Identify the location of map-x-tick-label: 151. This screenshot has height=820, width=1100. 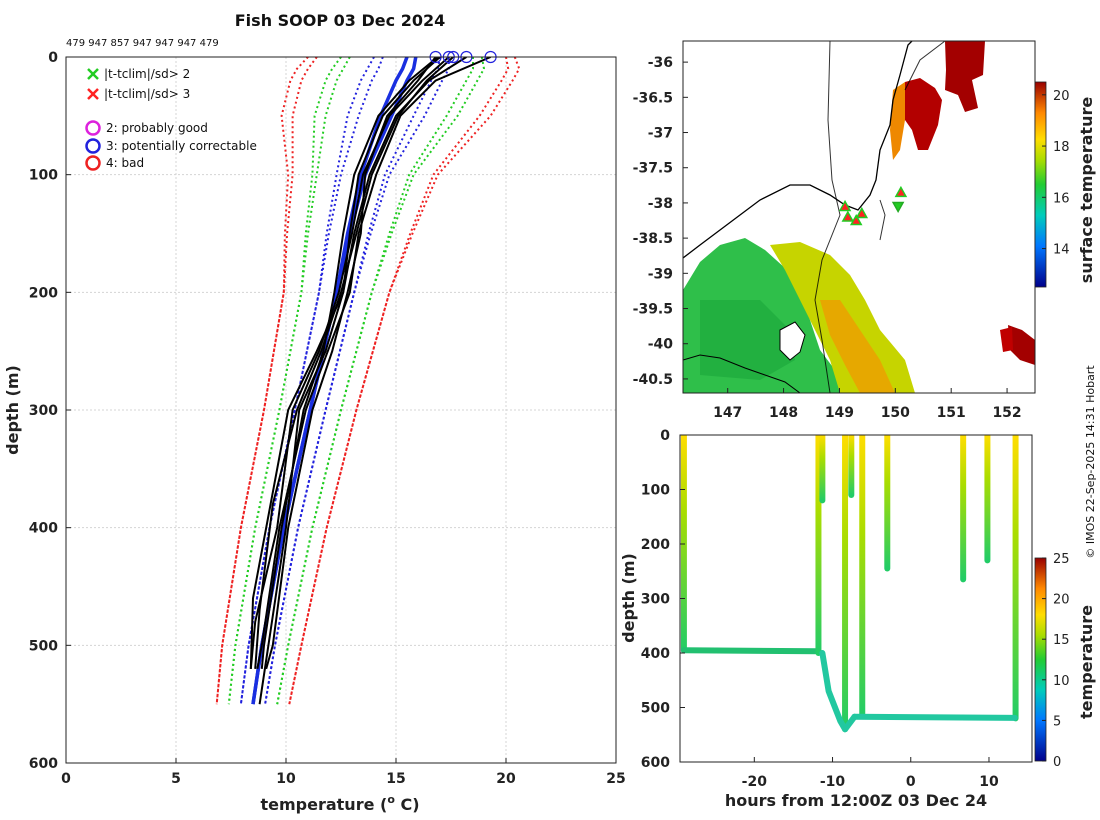
(951, 413).